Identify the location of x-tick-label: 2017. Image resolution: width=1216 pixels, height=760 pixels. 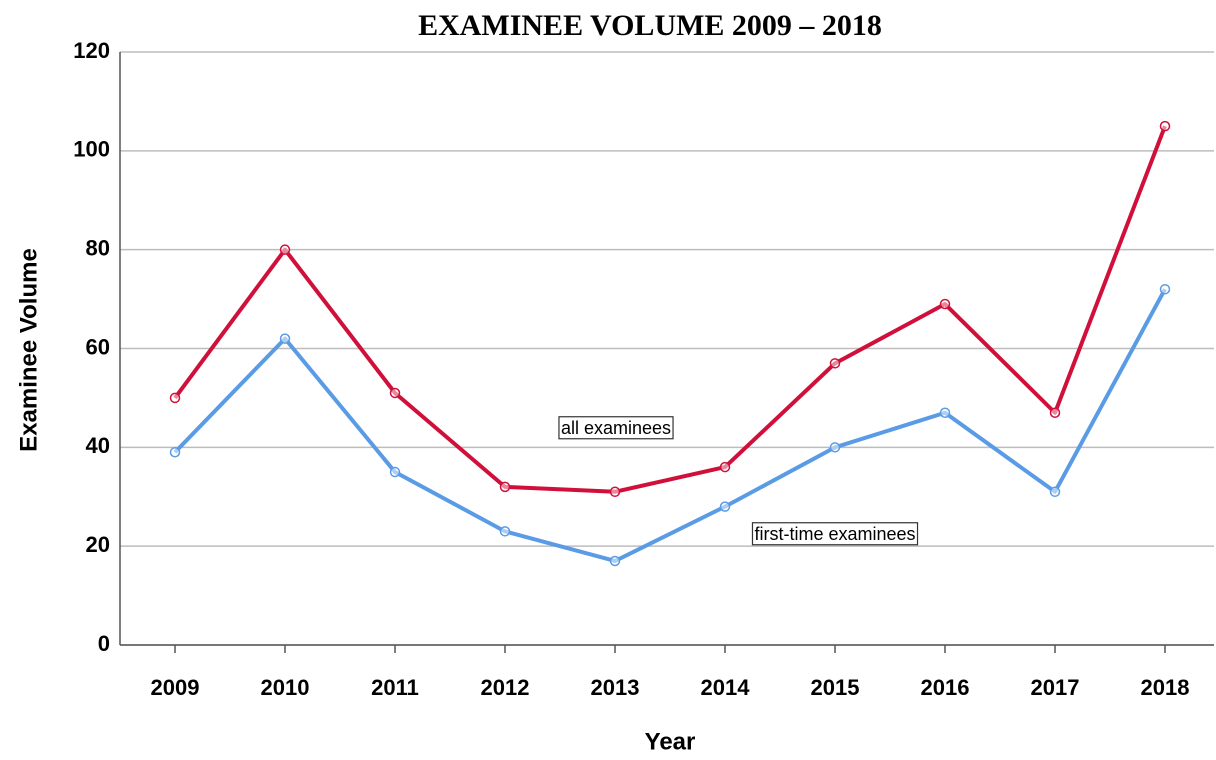
(1055, 687).